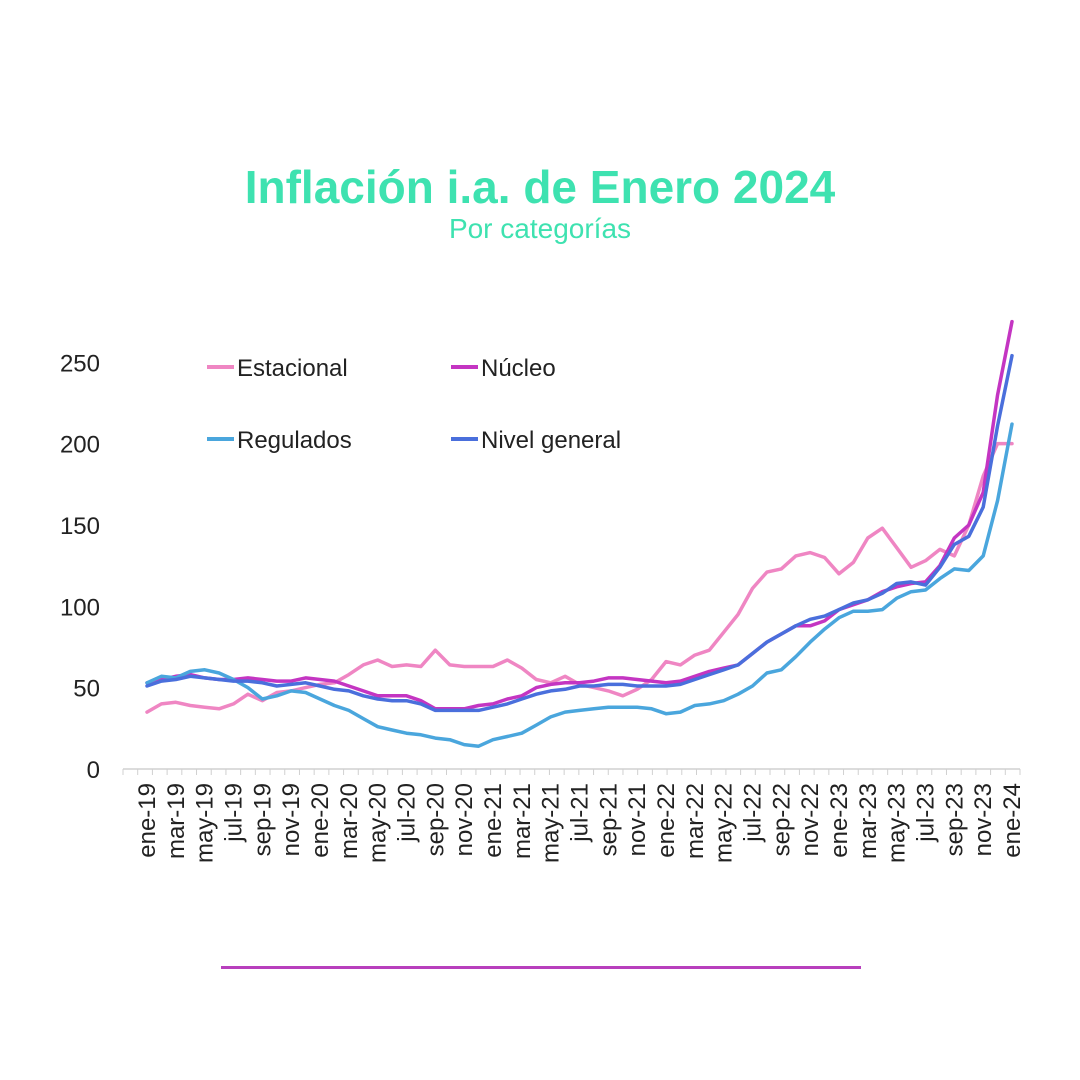 The height and width of the screenshot is (1080, 1080). Describe the element at coordinates (86, 689) in the screenshot. I see `y-tick-label: 50` at that location.